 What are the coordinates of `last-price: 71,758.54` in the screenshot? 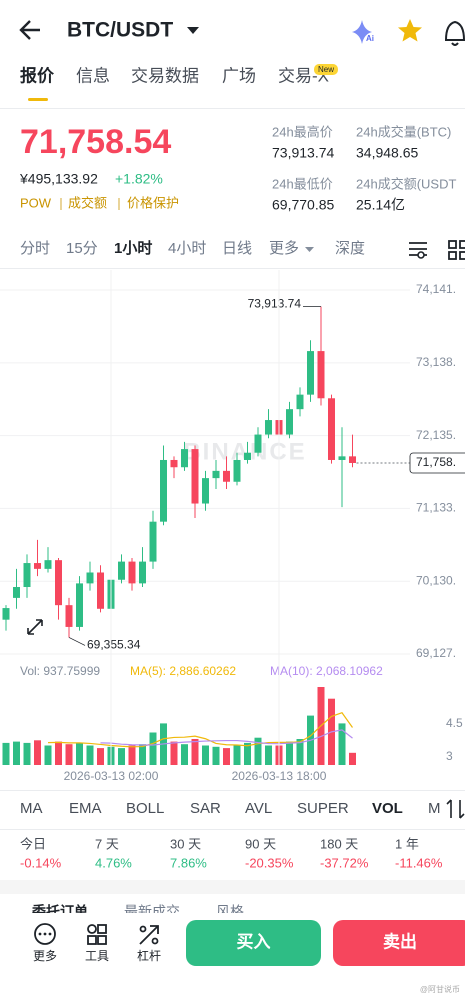 It's located at (95, 142).